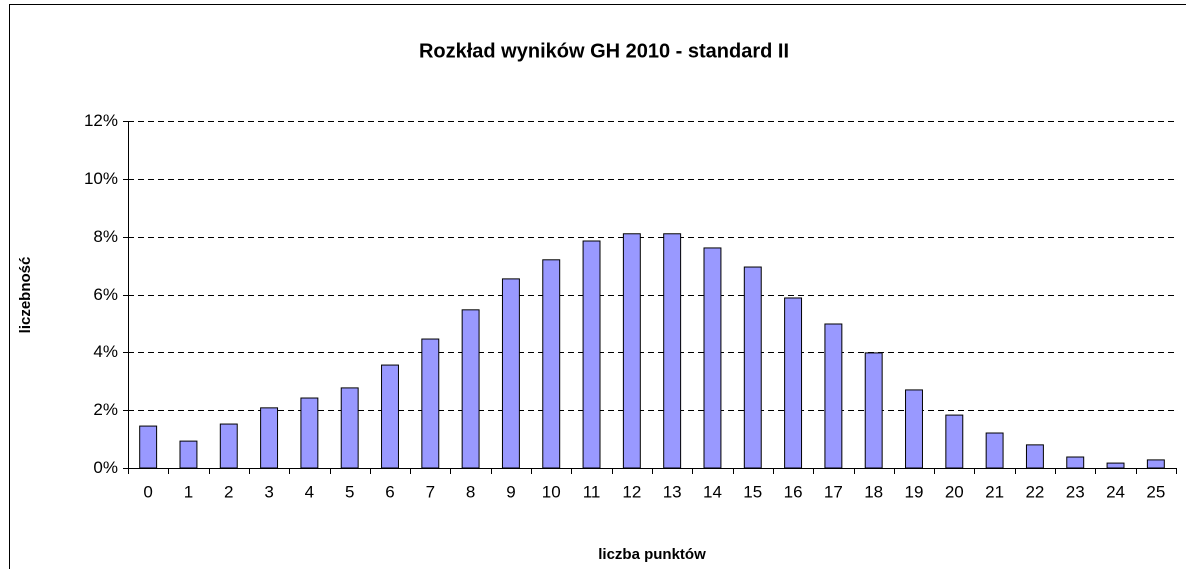 Image resolution: width=1186 pixels, height=569 pixels. I want to click on y-tick-label: 4%, so click(105, 351).